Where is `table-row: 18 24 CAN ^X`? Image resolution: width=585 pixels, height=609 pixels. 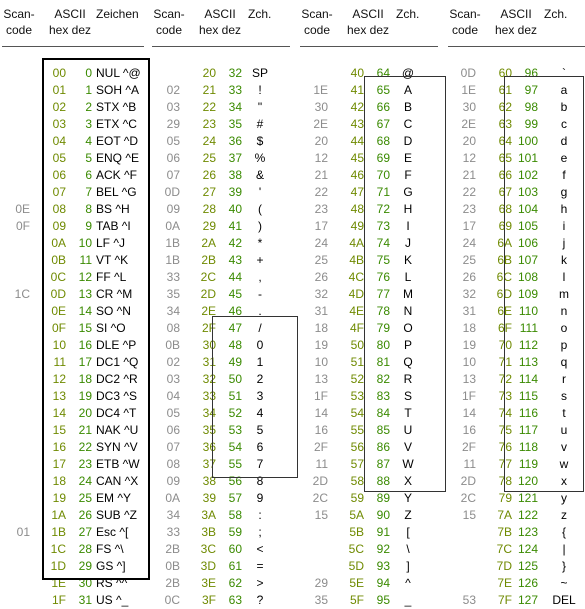
table-row: 18 24 CAN ^X is located at coordinates (74, 481).